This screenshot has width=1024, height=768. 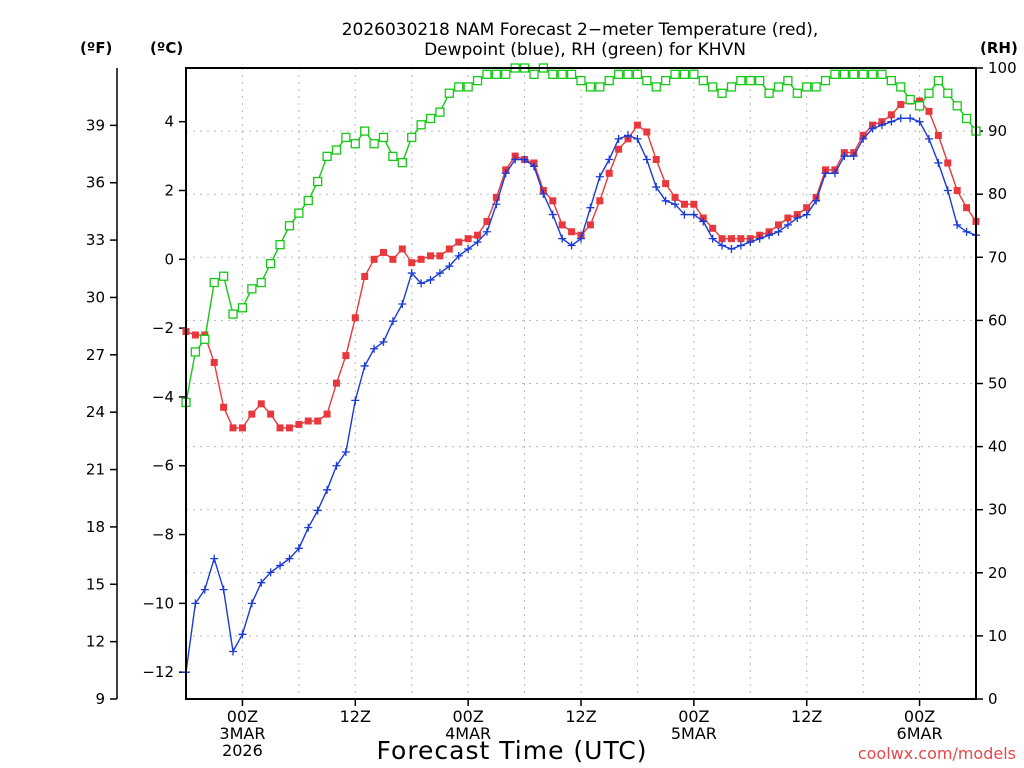 What do you see at coordinates (937, 753) in the screenshot?
I see `credit-link: coolwx.com/models` at bounding box center [937, 753].